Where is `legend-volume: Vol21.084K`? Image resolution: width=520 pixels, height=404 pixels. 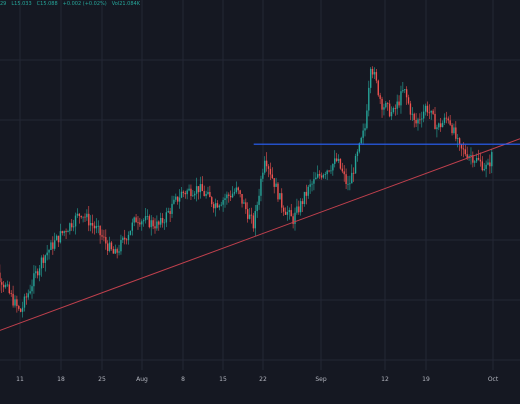 legend-volume: Vol21.084K is located at coordinates (125, 4).